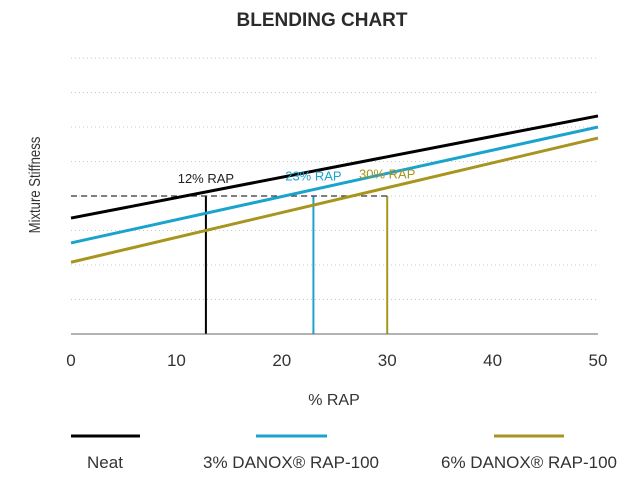 This screenshot has height=479, width=644. I want to click on annotation-layer: 12% RAP 23% RAP 30% RAP, so click(297, 176).